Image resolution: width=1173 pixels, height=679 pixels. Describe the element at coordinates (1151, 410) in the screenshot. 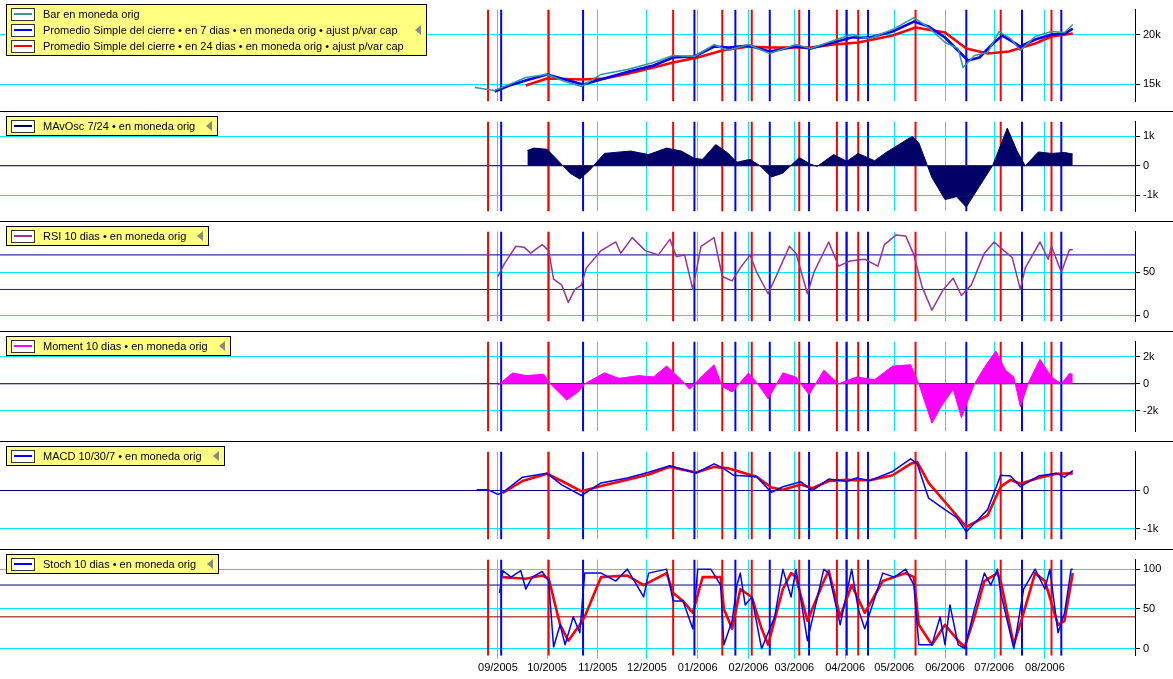

I see `y-tick-label: -2k` at that location.